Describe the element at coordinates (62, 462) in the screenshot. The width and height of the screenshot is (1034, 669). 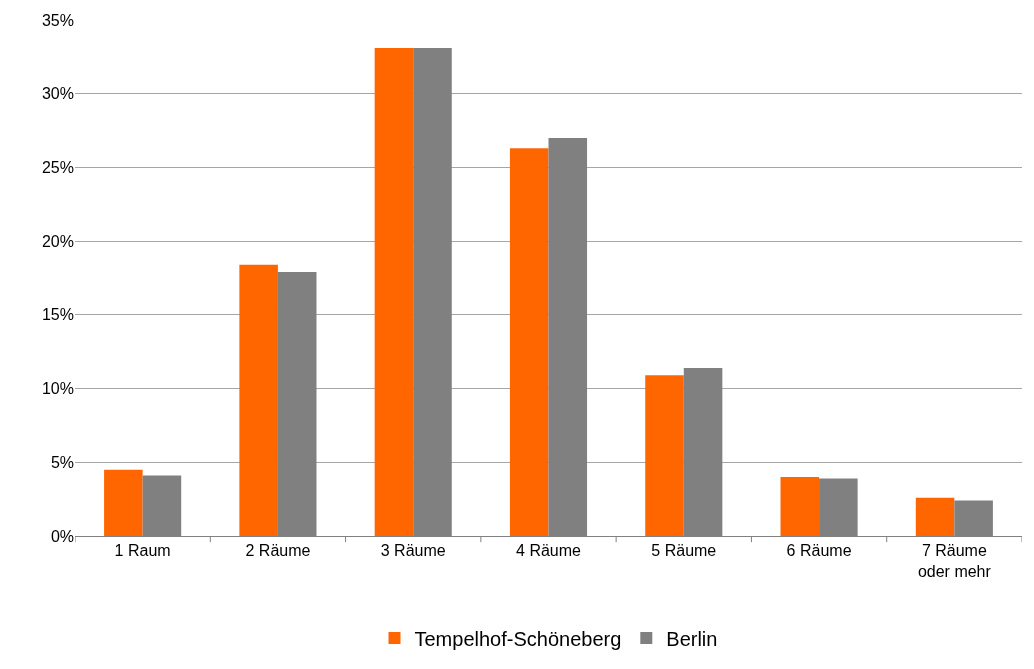
I see `y-tick-label: 5%` at that location.